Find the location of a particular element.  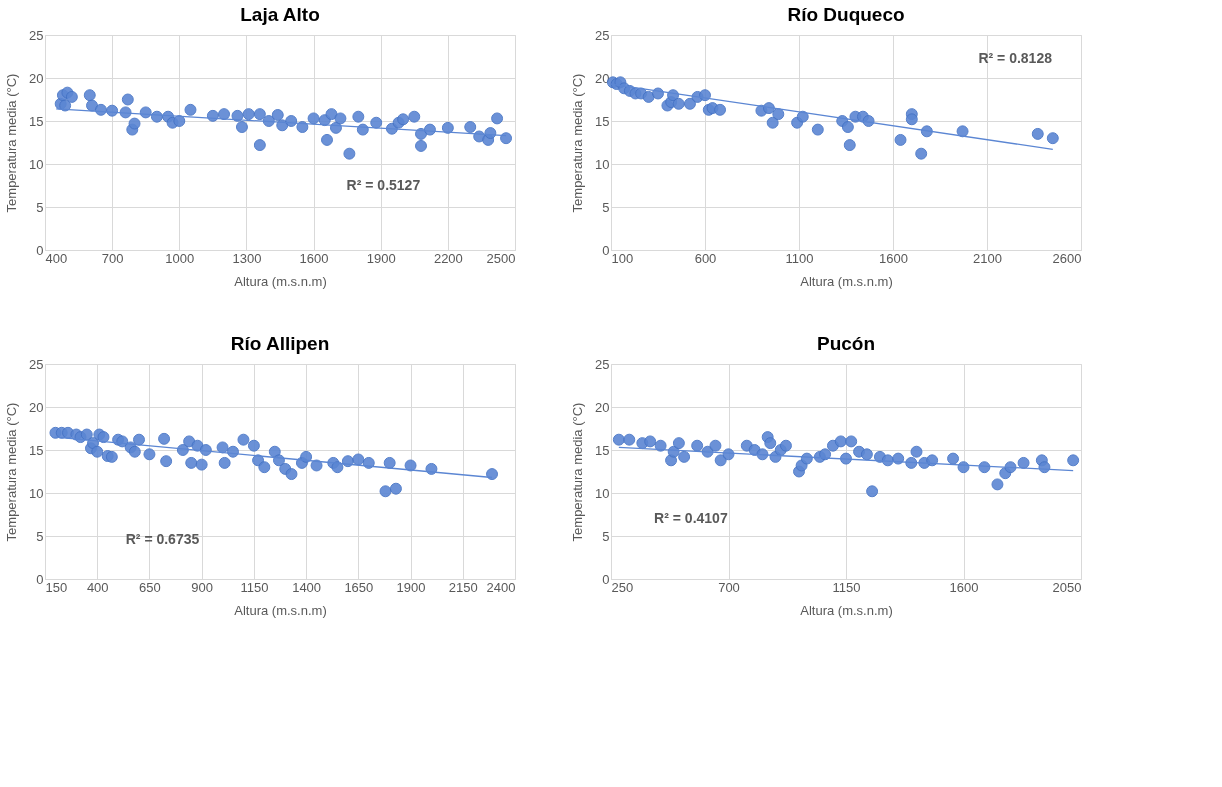

x-tick-label: 650 is located at coordinates (150, 587).